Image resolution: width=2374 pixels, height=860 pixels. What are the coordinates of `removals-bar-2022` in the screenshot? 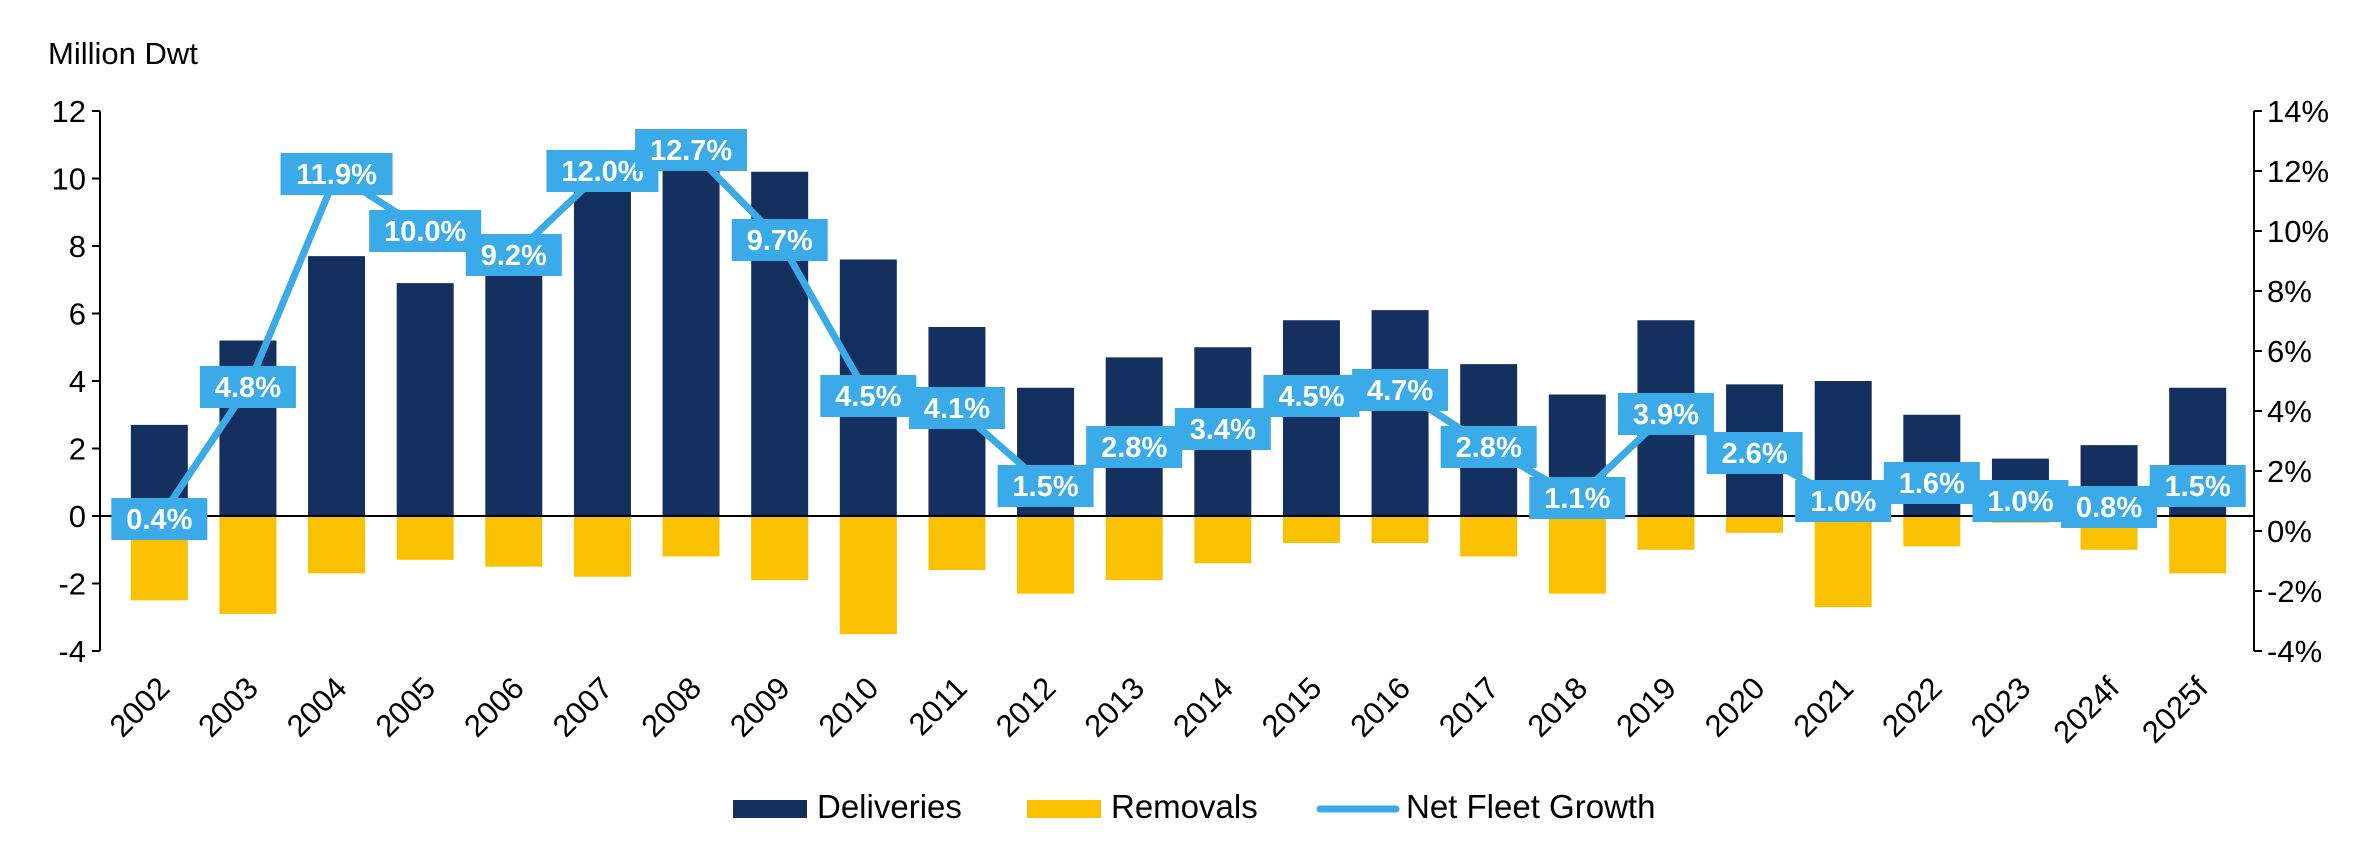 It's located at (1932, 531).